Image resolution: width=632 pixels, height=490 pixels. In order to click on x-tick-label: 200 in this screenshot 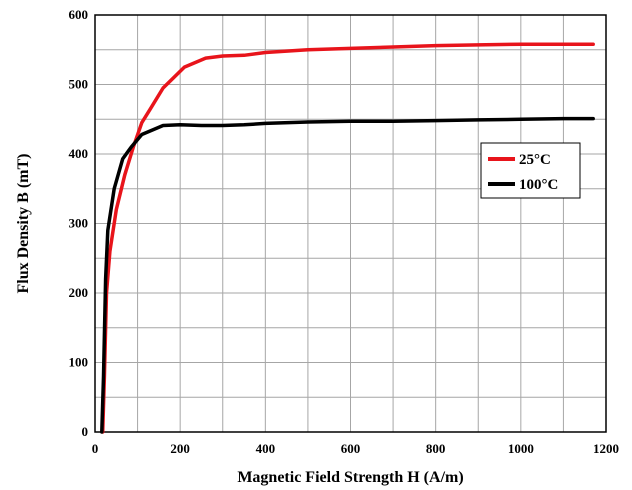, I will do `click(180, 448)`.